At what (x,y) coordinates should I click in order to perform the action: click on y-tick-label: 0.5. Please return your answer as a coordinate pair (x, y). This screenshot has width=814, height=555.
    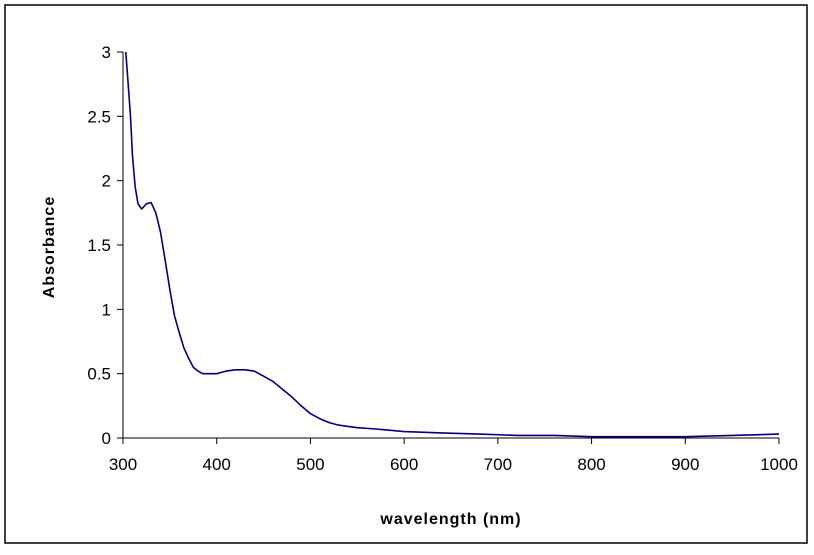
    Looking at the image, I should click on (99, 374).